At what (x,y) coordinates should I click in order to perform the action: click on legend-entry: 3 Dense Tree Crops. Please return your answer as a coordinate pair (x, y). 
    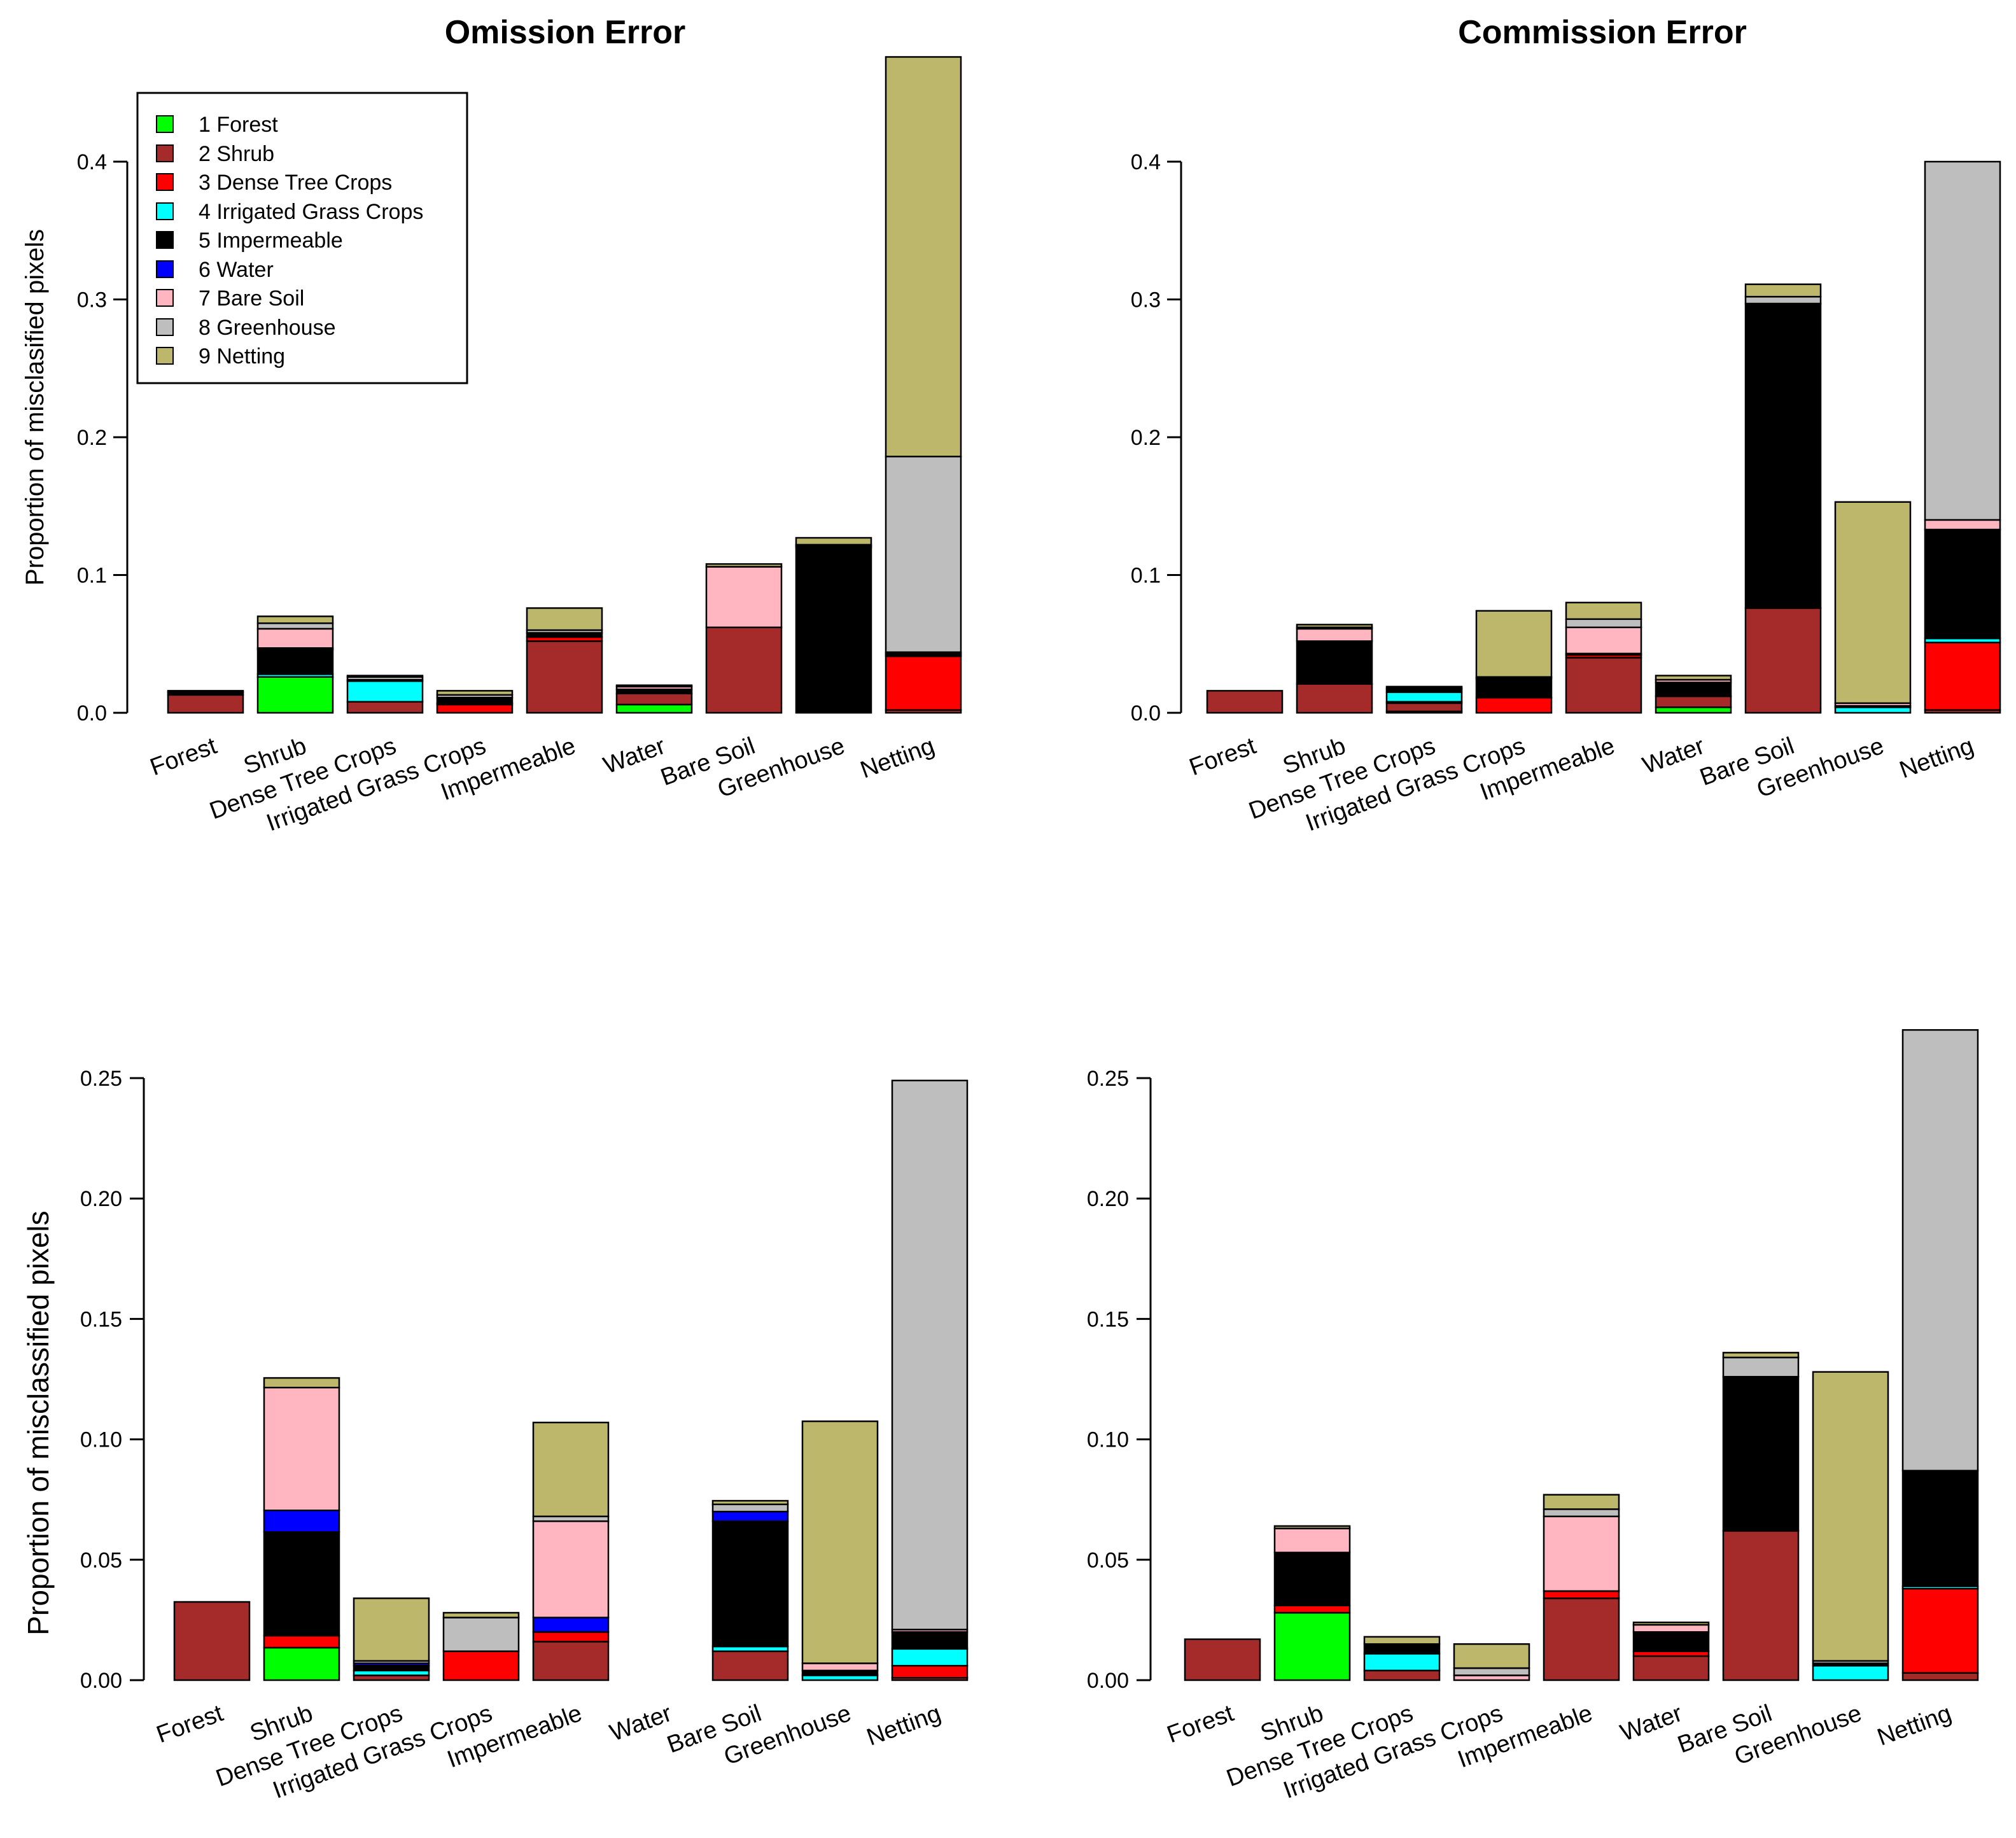
    Looking at the image, I should click on (274, 183).